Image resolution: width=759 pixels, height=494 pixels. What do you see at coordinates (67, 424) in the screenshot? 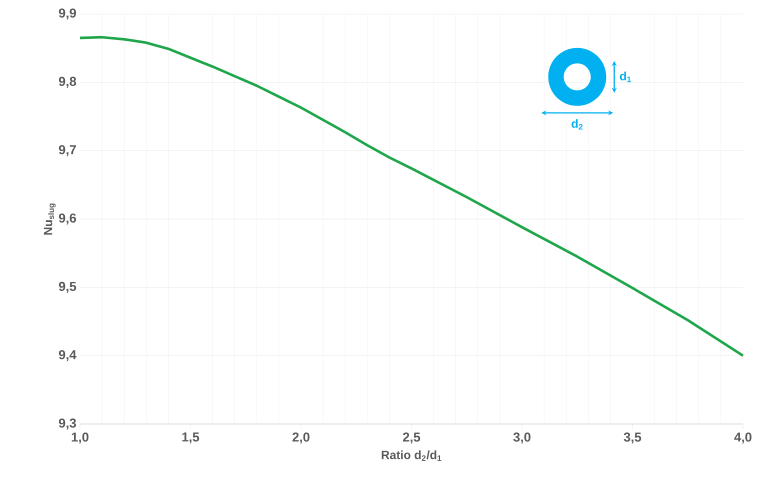
I see `y-tick-label: 9,3` at bounding box center [67, 424].